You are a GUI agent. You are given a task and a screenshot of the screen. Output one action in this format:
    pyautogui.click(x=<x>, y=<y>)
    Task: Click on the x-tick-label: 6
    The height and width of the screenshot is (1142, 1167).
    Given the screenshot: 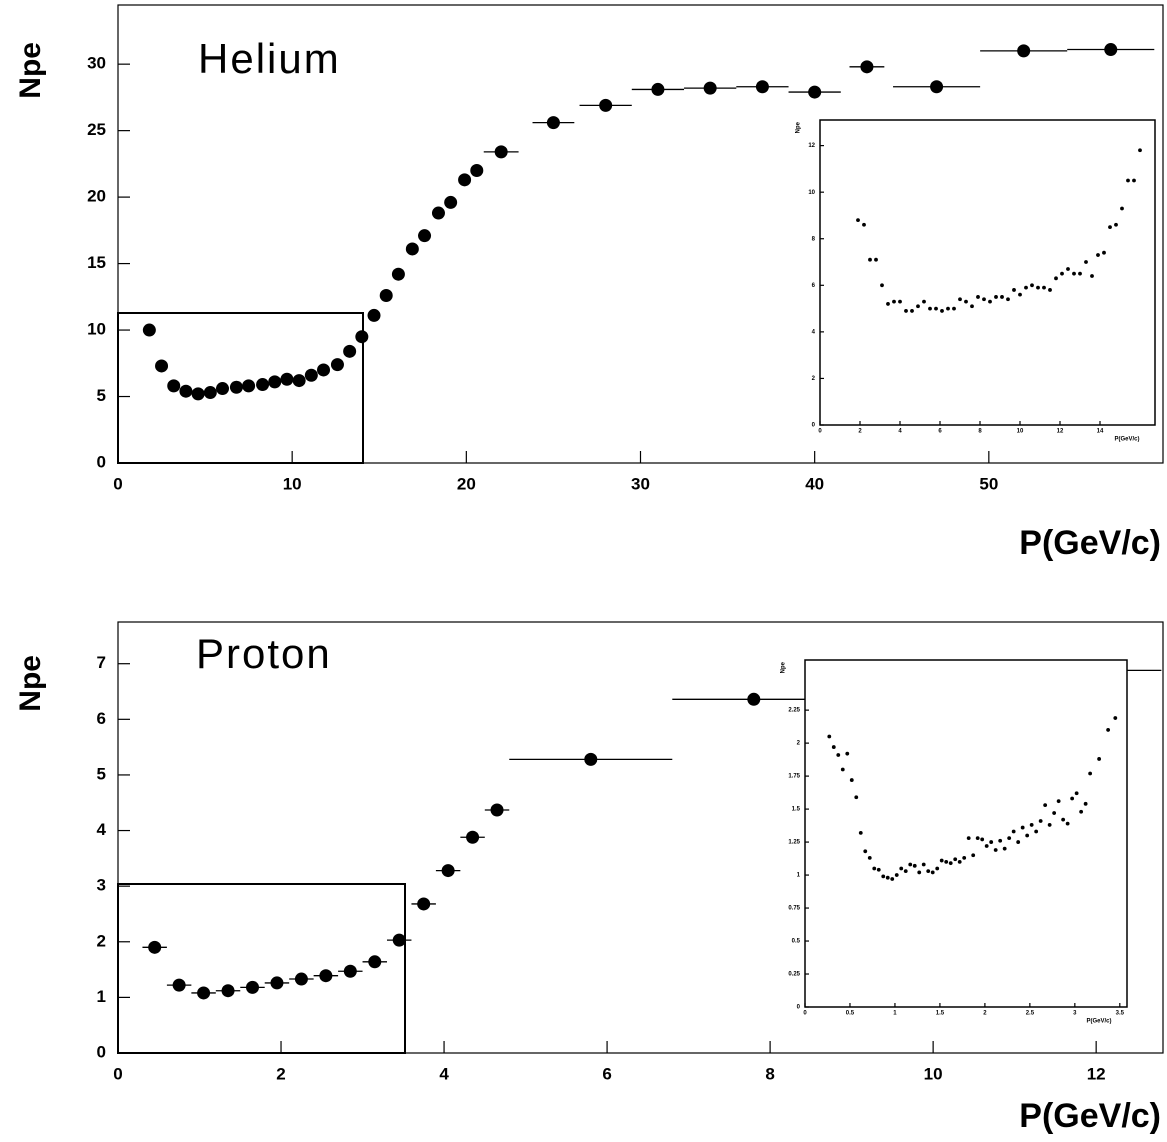 What is the action you would take?
    pyautogui.click(x=940, y=432)
    